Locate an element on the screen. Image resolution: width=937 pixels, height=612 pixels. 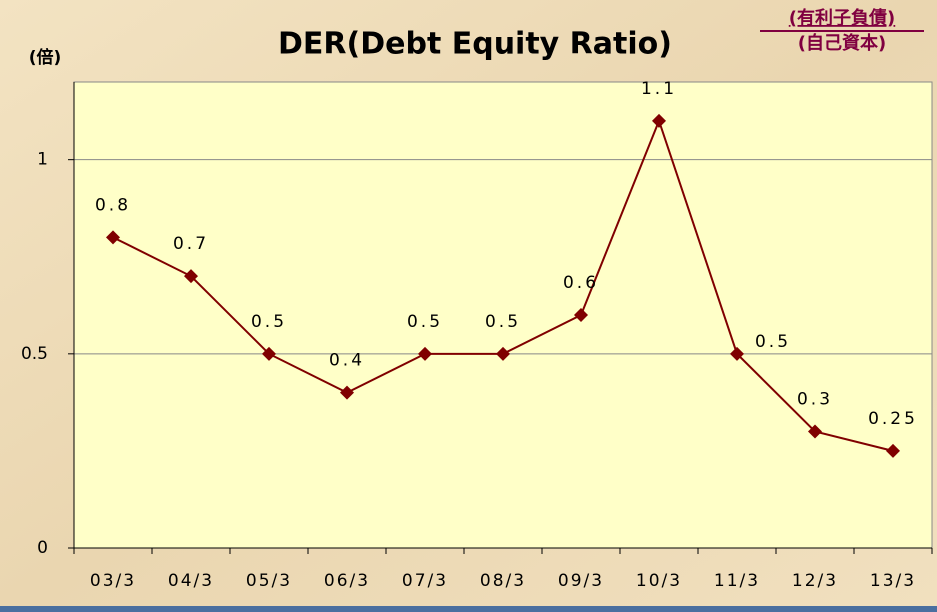
x-tick-label: 05/3 is located at coordinates (269, 581).